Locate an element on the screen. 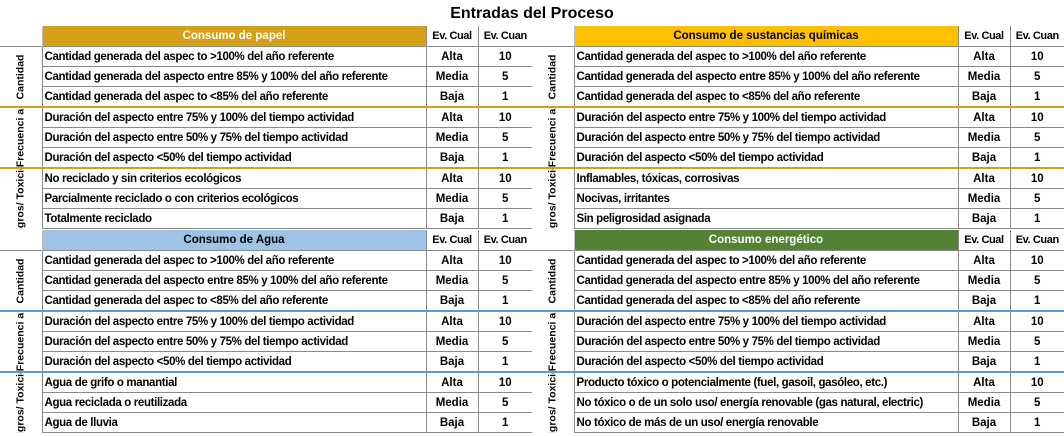 The width and height of the screenshot is (1064, 436). group-label: Frecuenci a is located at coordinates (20, 341).